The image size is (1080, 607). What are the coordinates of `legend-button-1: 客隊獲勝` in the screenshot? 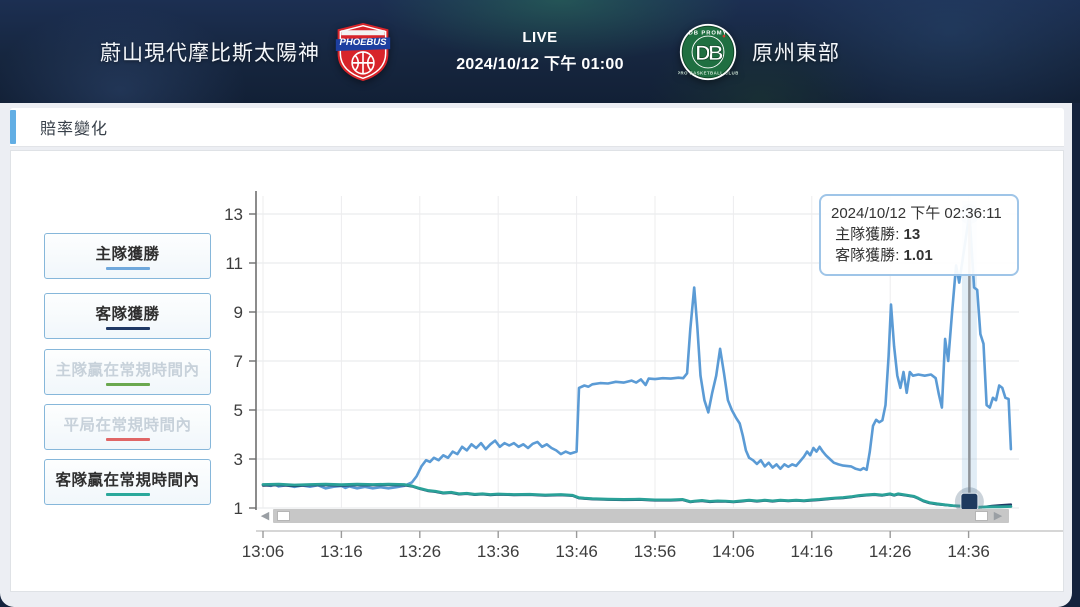 It's located at (127, 316).